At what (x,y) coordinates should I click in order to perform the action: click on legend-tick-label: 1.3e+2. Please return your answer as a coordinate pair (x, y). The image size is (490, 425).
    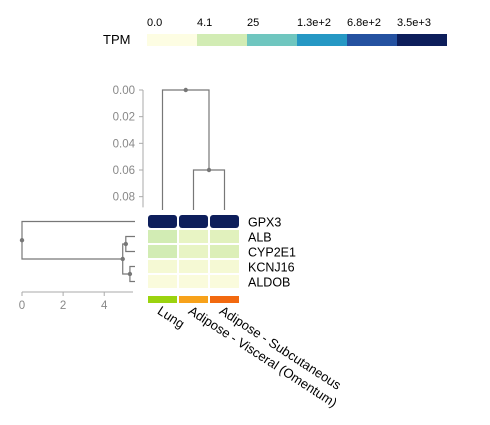
    Looking at the image, I should click on (314, 23).